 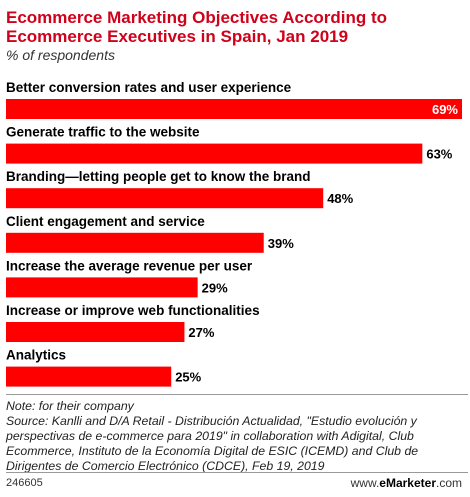 I want to click on brand-name: eMarketer, so click(x=407, y=483).